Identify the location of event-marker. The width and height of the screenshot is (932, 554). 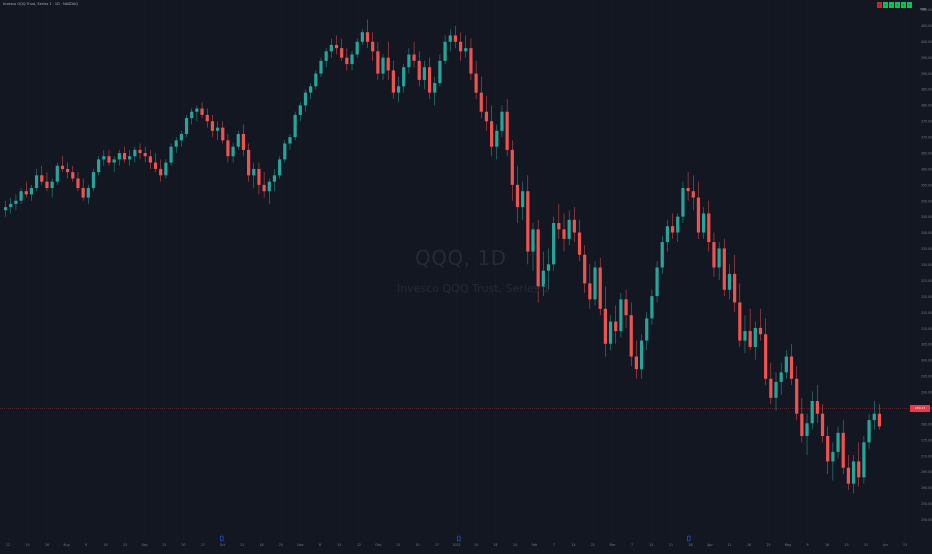
(459, 538).